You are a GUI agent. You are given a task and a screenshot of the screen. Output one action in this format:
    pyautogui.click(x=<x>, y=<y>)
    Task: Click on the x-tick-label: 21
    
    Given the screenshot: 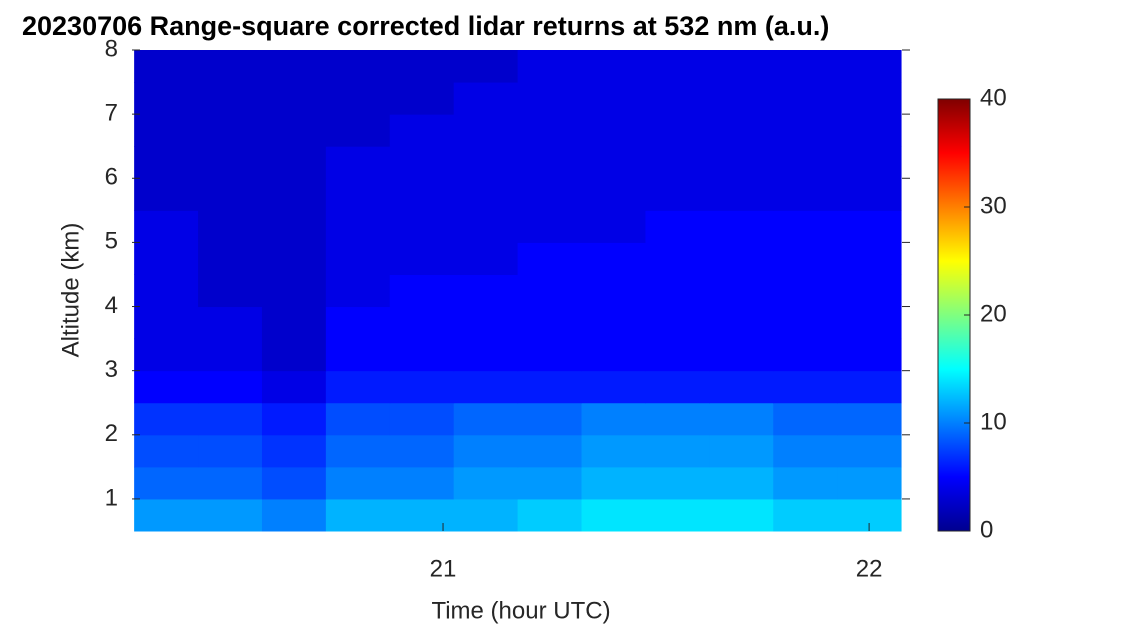 What is the action you would take?
    pyautogui.click(x=443, y=568)
    